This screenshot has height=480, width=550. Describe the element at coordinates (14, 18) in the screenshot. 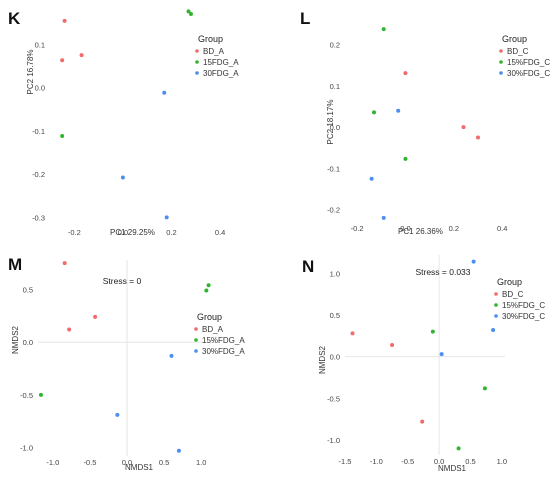

I see `panel-label: K` at that location.